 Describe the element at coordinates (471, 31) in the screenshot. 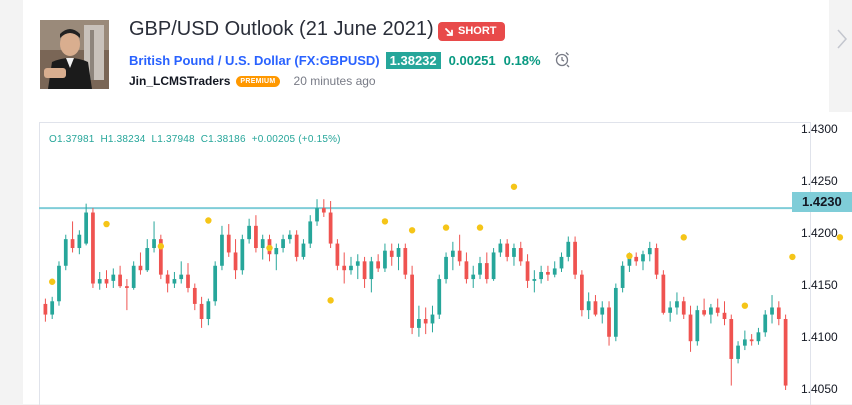

I see `short-badge: SHORT` at that location.